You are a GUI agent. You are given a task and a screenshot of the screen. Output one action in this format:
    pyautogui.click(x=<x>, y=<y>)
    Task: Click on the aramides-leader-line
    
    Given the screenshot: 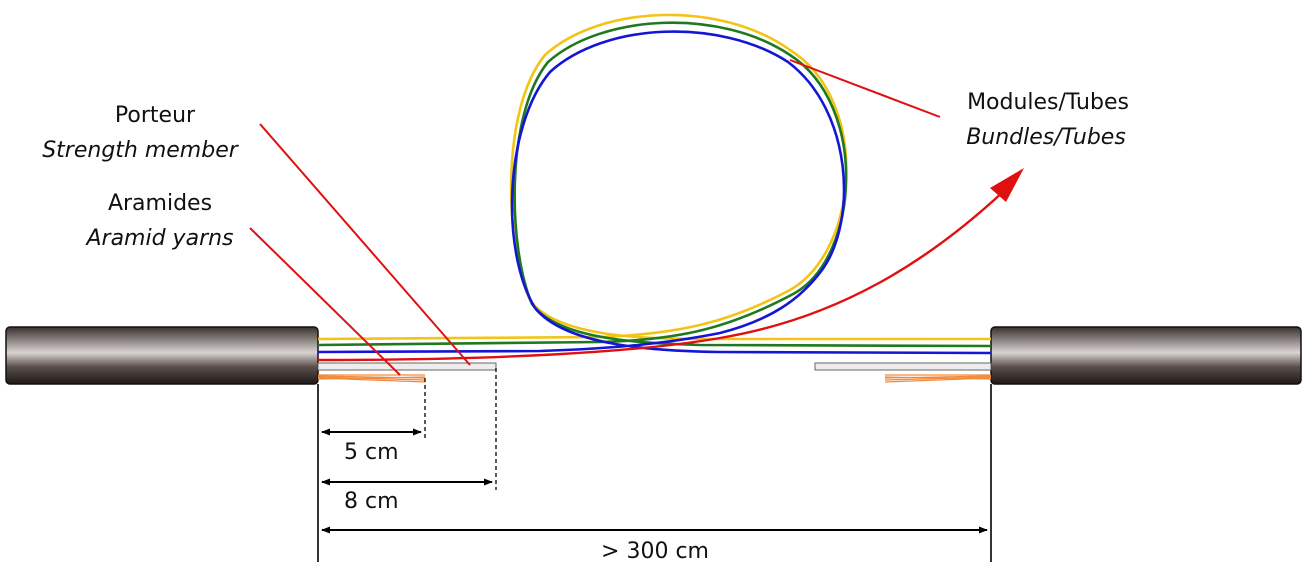 What is the action you would take?
    pyautogui.click(x=325, y=301)
    